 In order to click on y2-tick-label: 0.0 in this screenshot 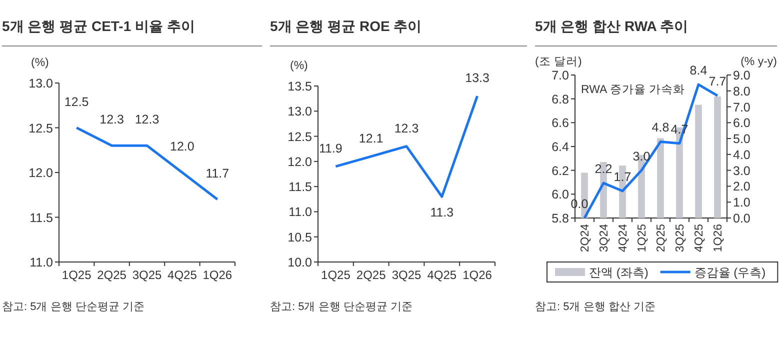, I will do `click(741, 219)`.